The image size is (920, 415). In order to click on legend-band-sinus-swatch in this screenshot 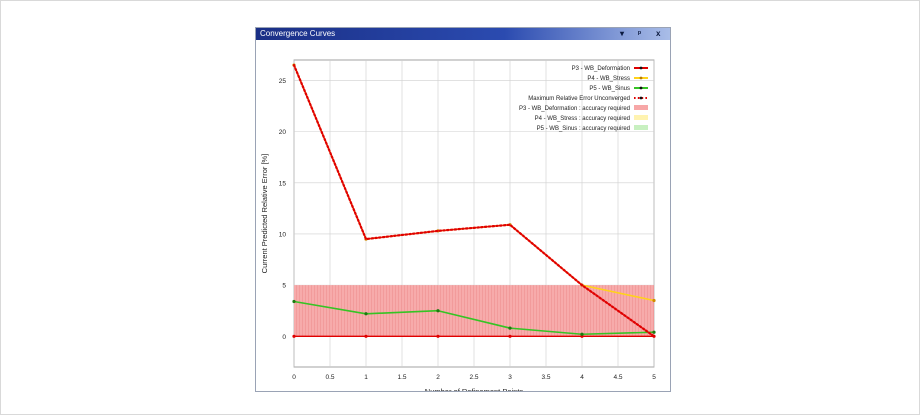, I will do `click(641, 127)`.